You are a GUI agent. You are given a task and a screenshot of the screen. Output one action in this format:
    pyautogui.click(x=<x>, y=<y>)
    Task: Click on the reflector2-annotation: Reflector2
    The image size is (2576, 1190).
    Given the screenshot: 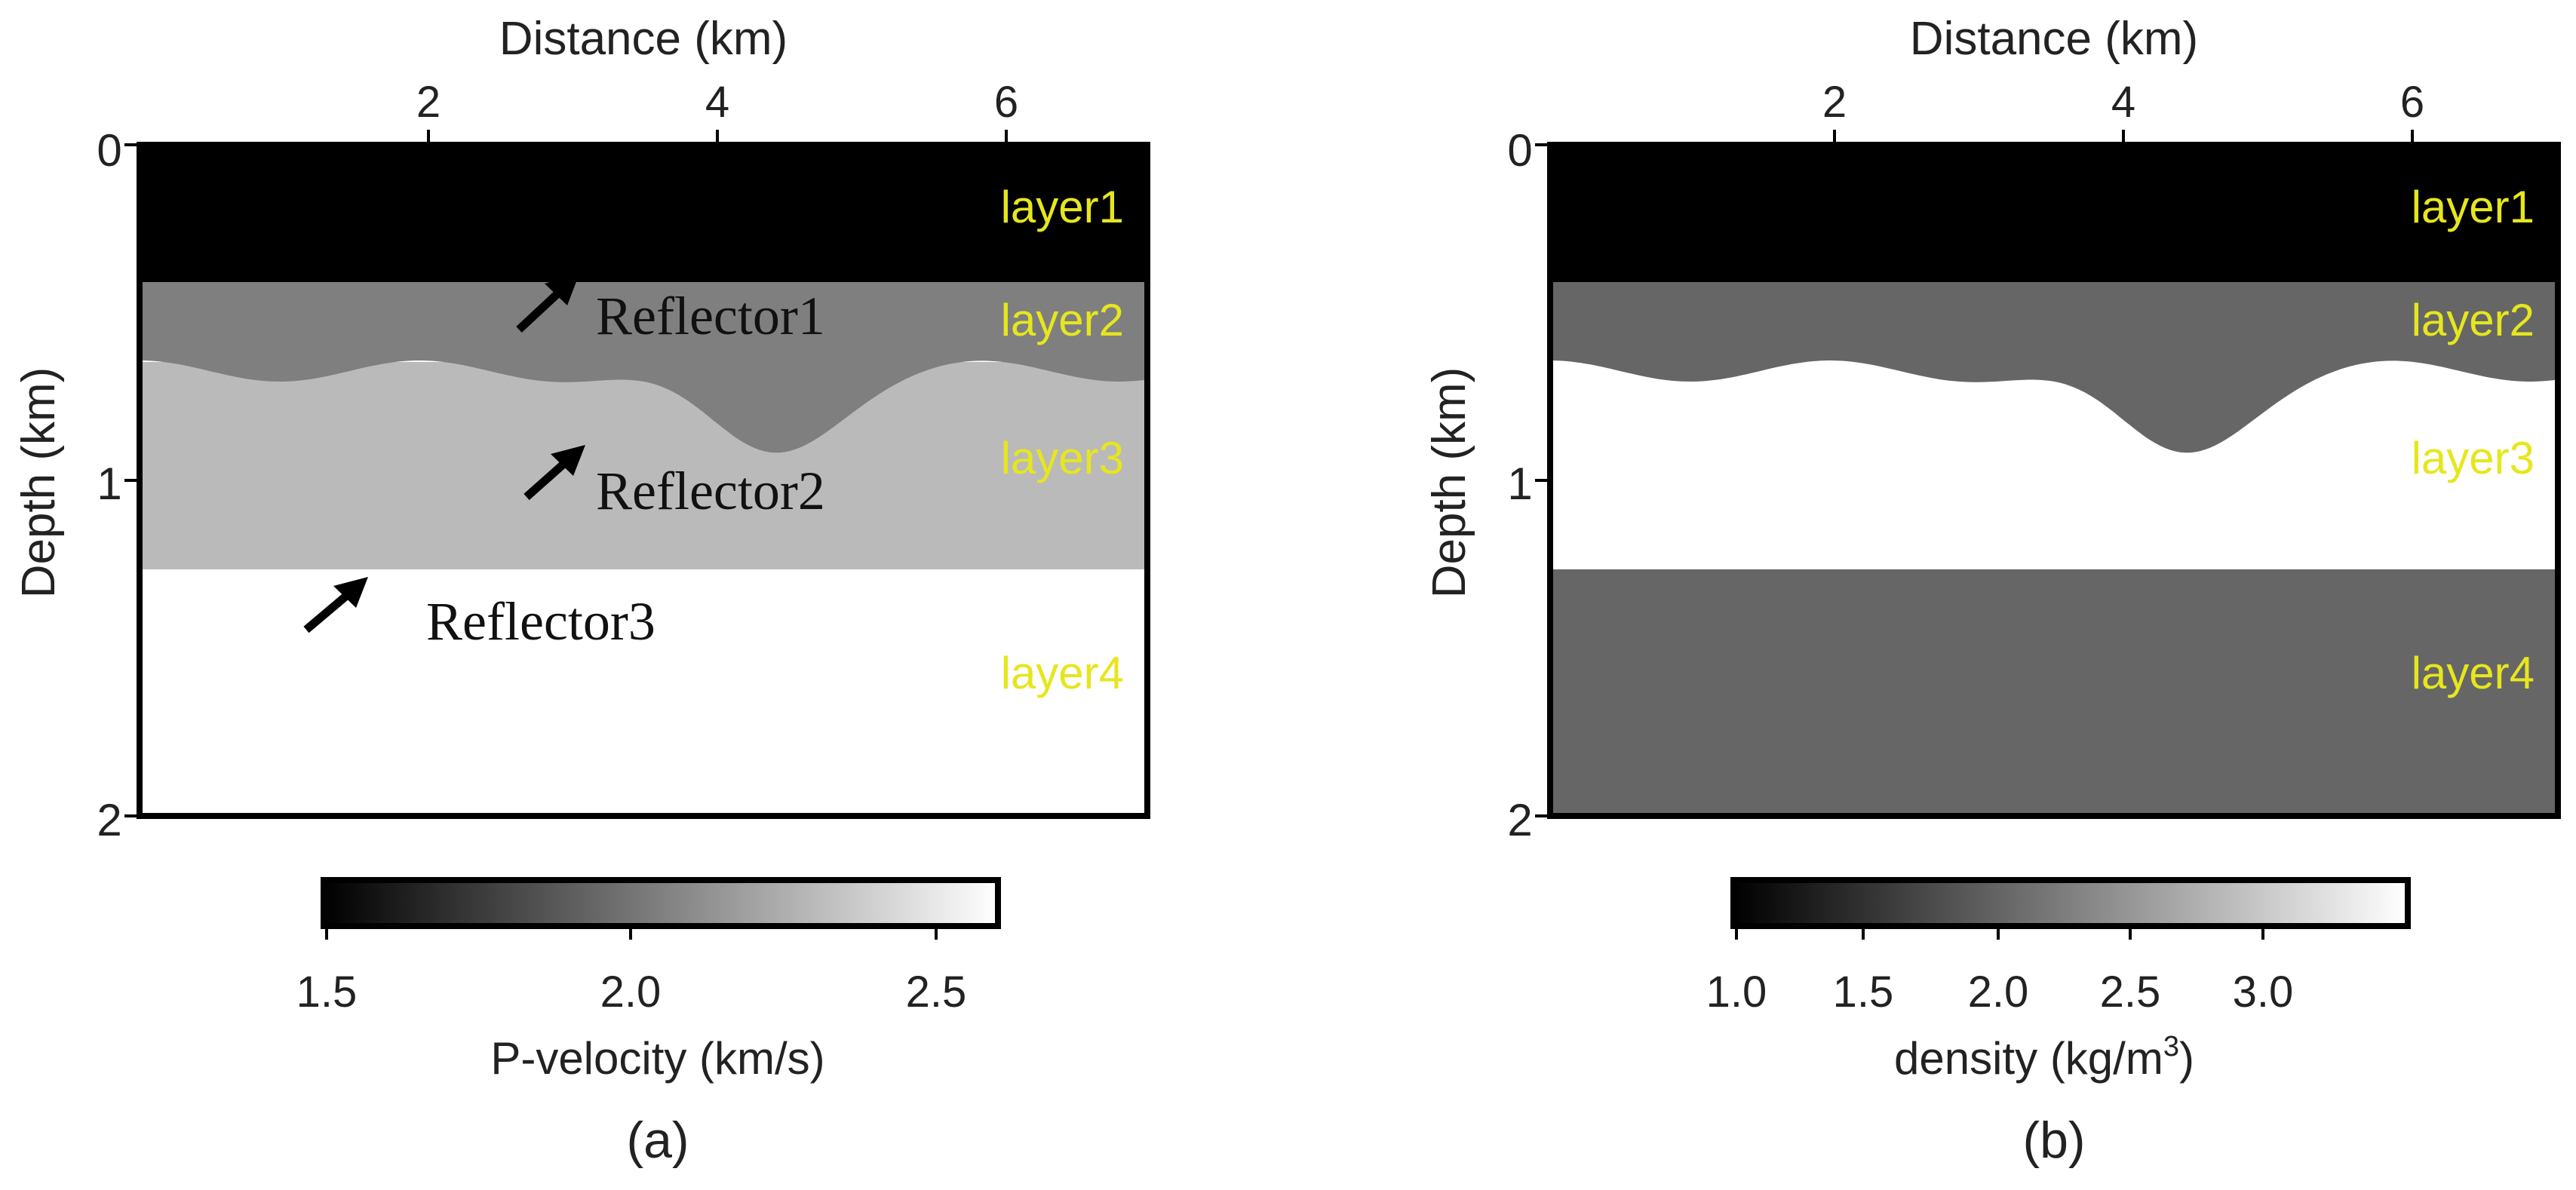 What is the action you would take?
    pyautogui.click(x=674, y=483)
    